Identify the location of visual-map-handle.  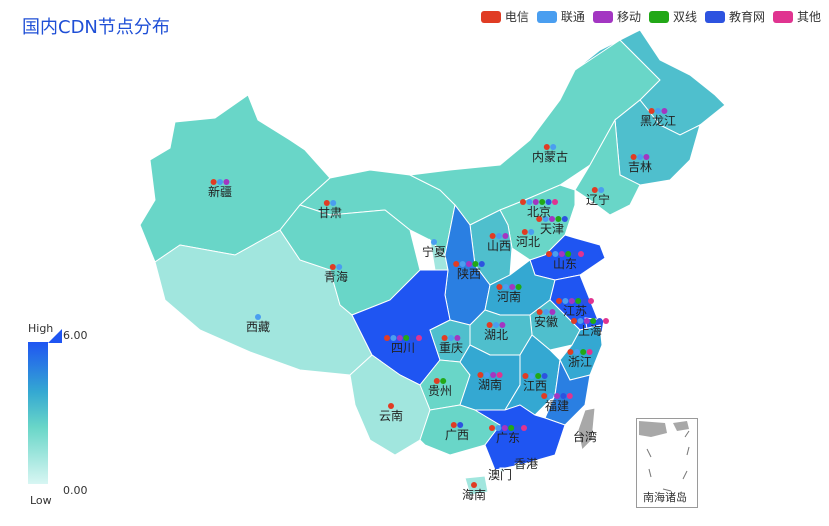
(55, 336).